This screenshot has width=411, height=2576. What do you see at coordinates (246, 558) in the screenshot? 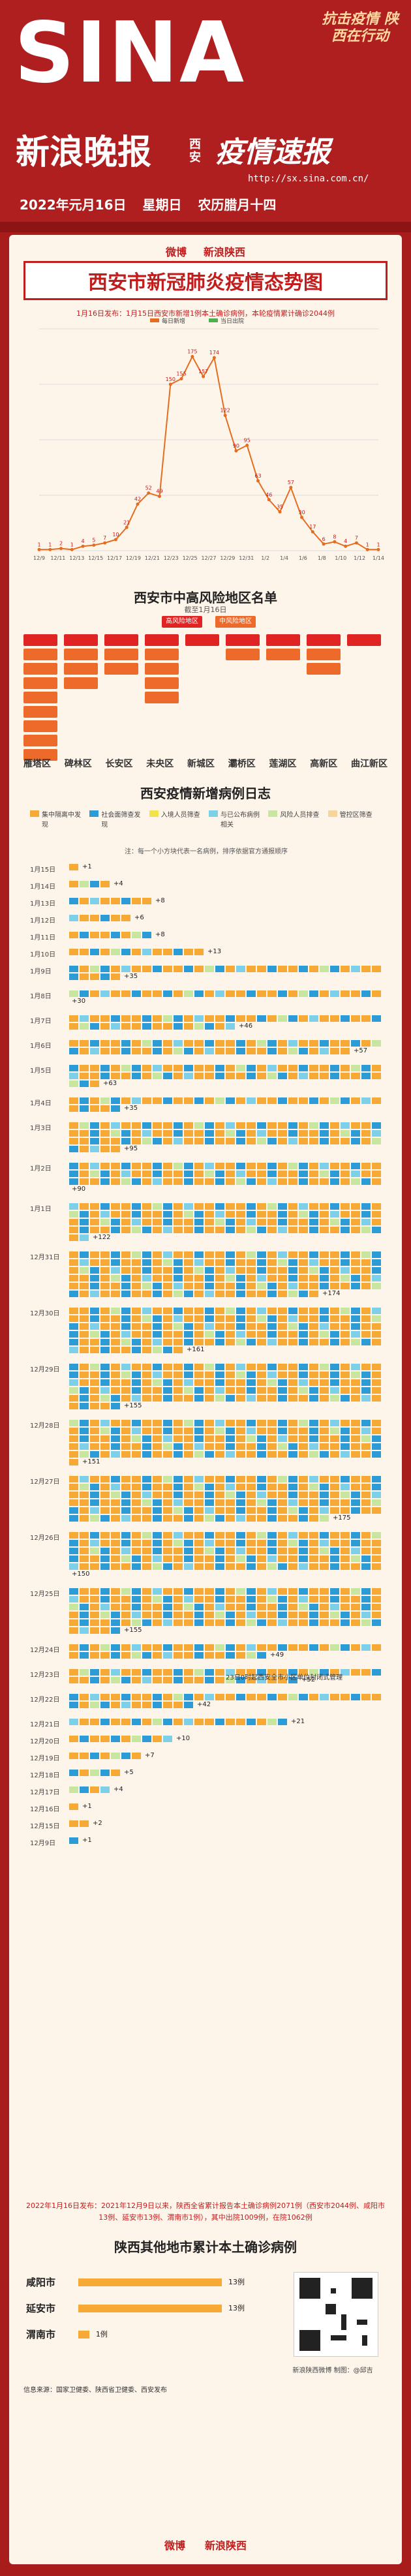
I see `x-tick-label: 12/31` at bounding box center [246, 558].